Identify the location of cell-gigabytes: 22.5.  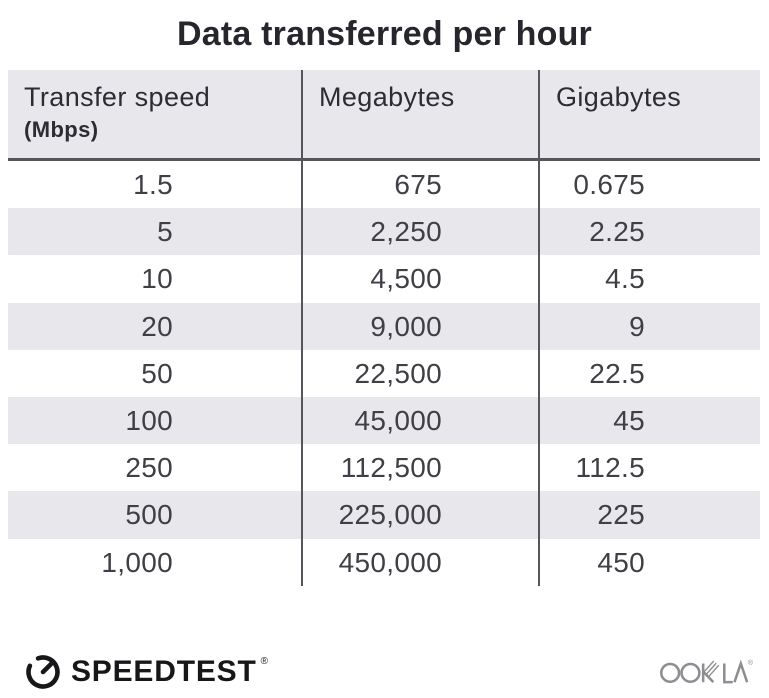
(617, 373).